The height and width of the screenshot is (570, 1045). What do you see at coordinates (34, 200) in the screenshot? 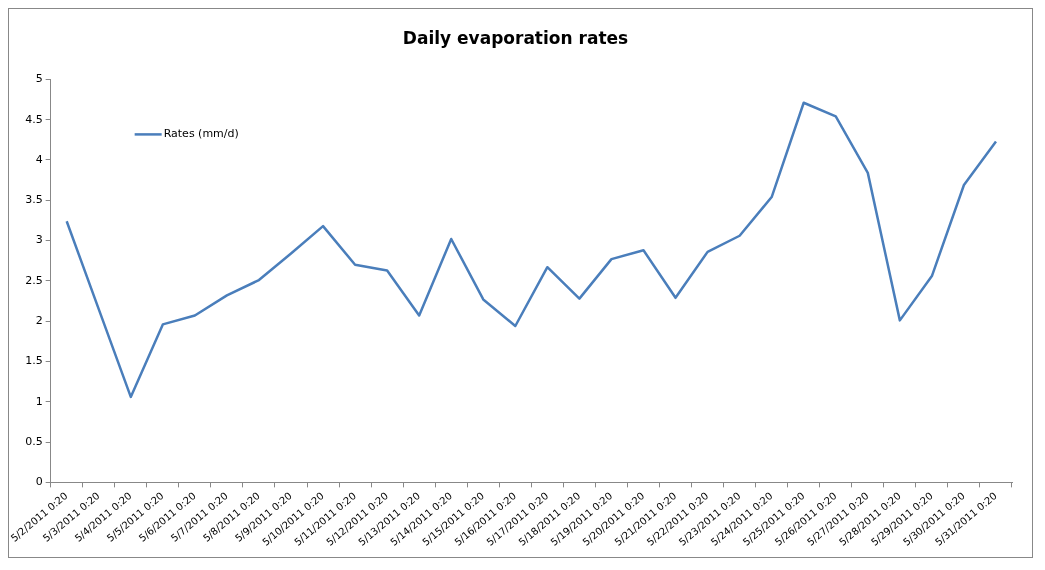
I see `y-tick-label: 3.5` at bounding box center [34, 200].